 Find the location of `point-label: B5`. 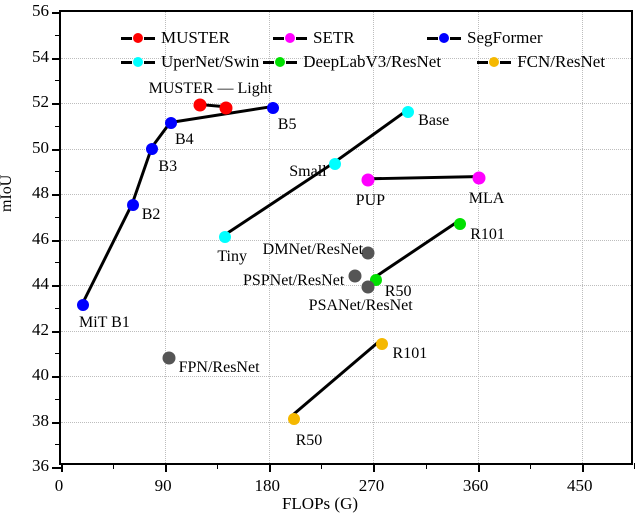

point-label: B5 is located at coordinates (287, 124).